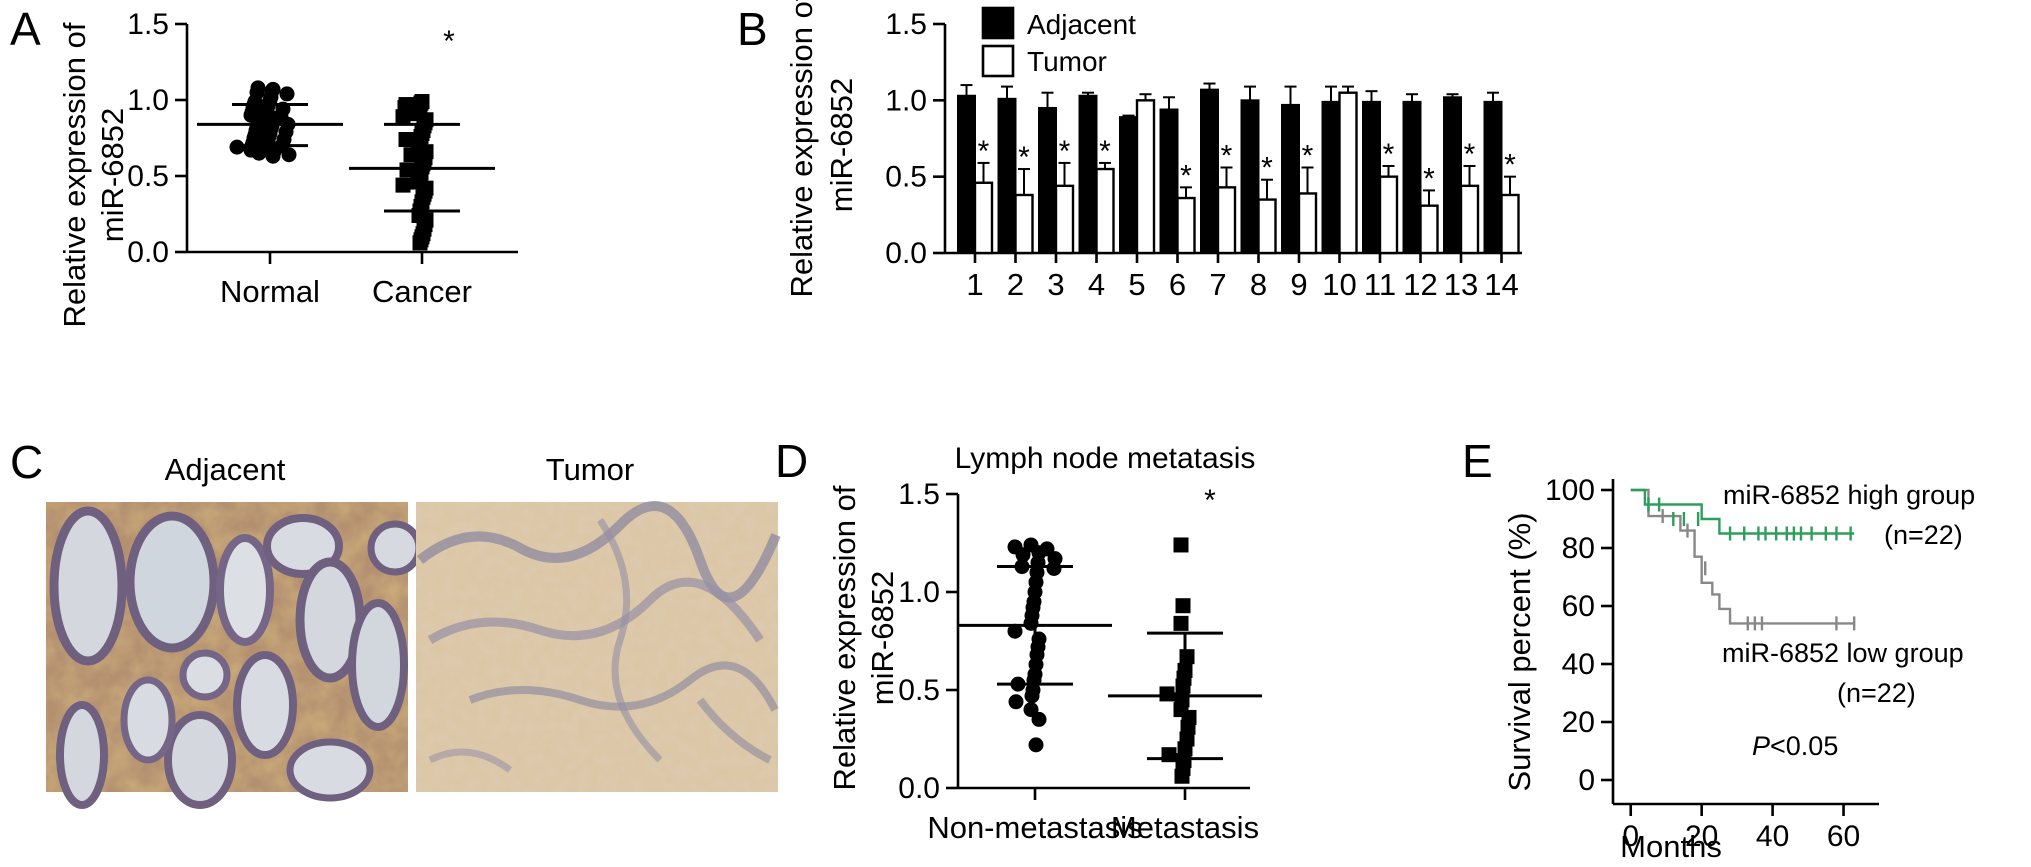  I want to click on y-tick-label: 1.5, so click(148, 24).